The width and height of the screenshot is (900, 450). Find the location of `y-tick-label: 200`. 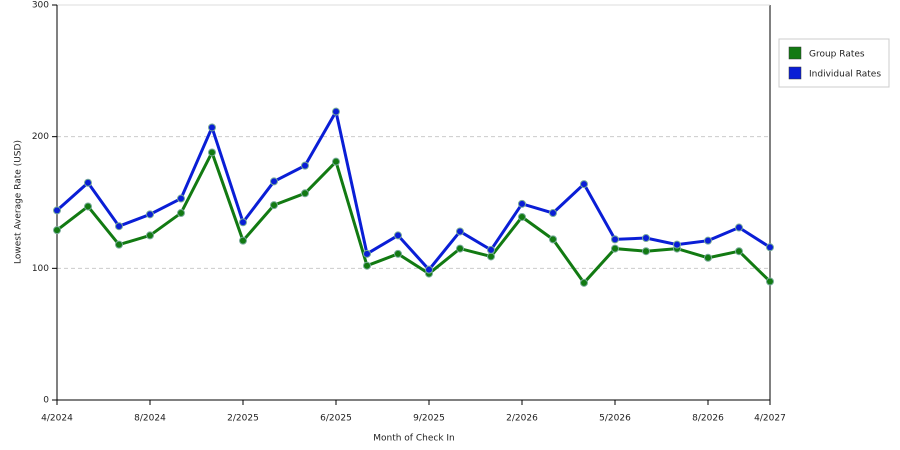

y-tick-label: 200 is located at coordinates (40, 137).